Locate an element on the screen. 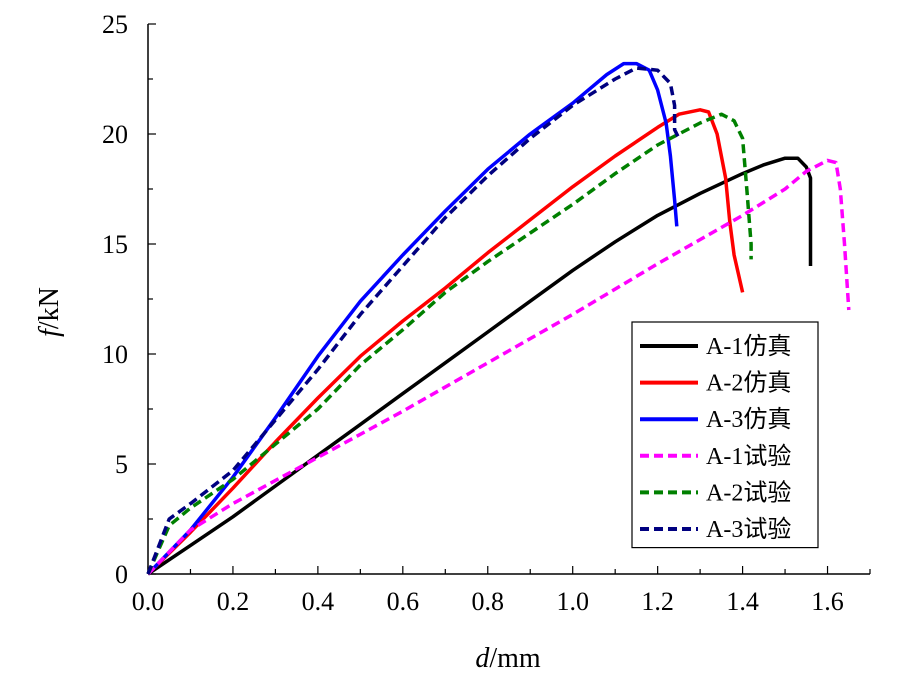 The image size is (918, 678). legend-label-1: A-1仿真 is located at coordinates (748, 346).